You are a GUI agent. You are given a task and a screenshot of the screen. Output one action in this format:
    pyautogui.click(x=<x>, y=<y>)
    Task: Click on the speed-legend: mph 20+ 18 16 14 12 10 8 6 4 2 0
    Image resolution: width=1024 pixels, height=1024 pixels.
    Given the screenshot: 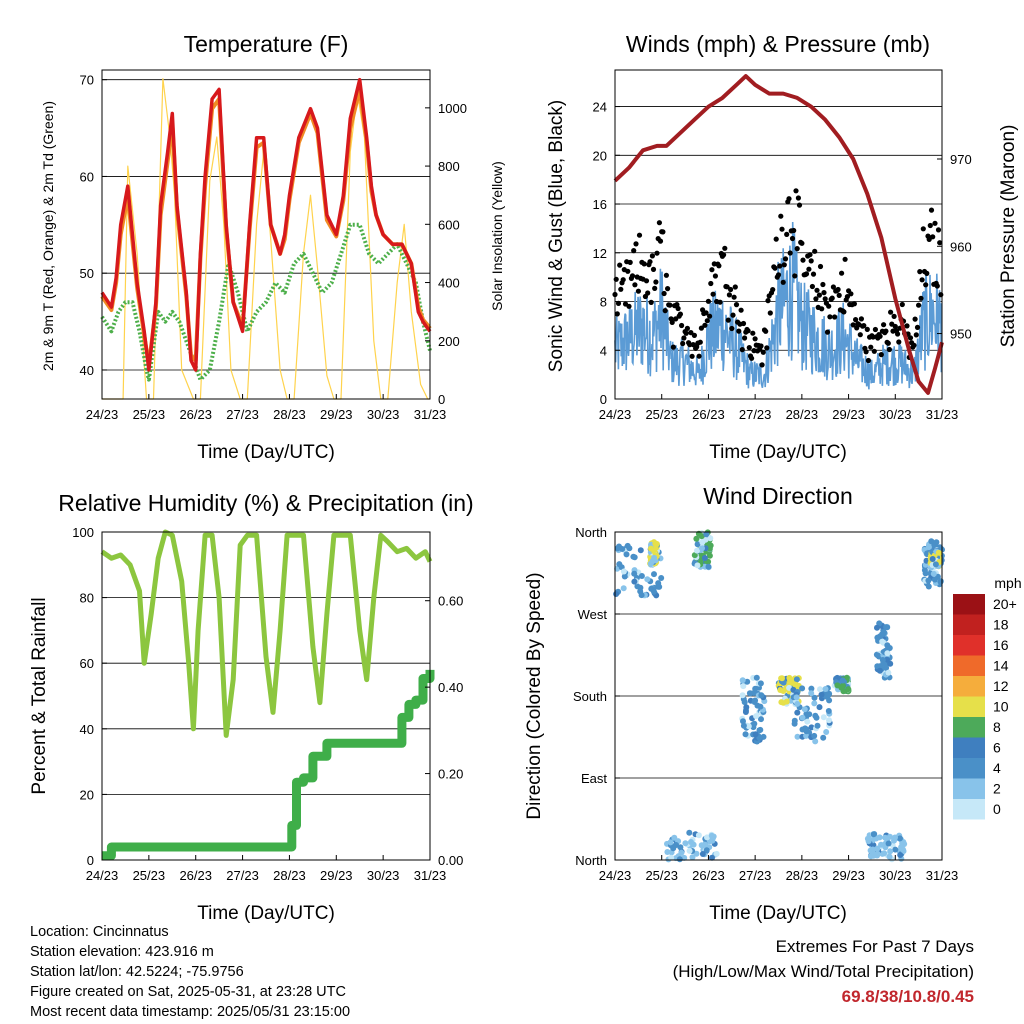 What is the action you would take?
    pyautogui.click(x=987, y=697)
    